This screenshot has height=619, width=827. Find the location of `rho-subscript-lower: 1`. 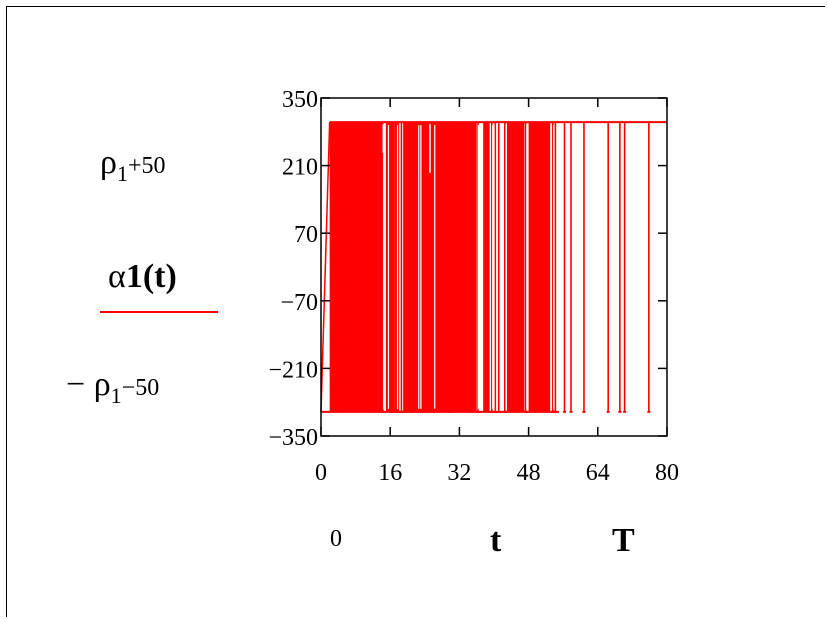

rho-subscript-lower: 1 is located at coordinates (116, 395).